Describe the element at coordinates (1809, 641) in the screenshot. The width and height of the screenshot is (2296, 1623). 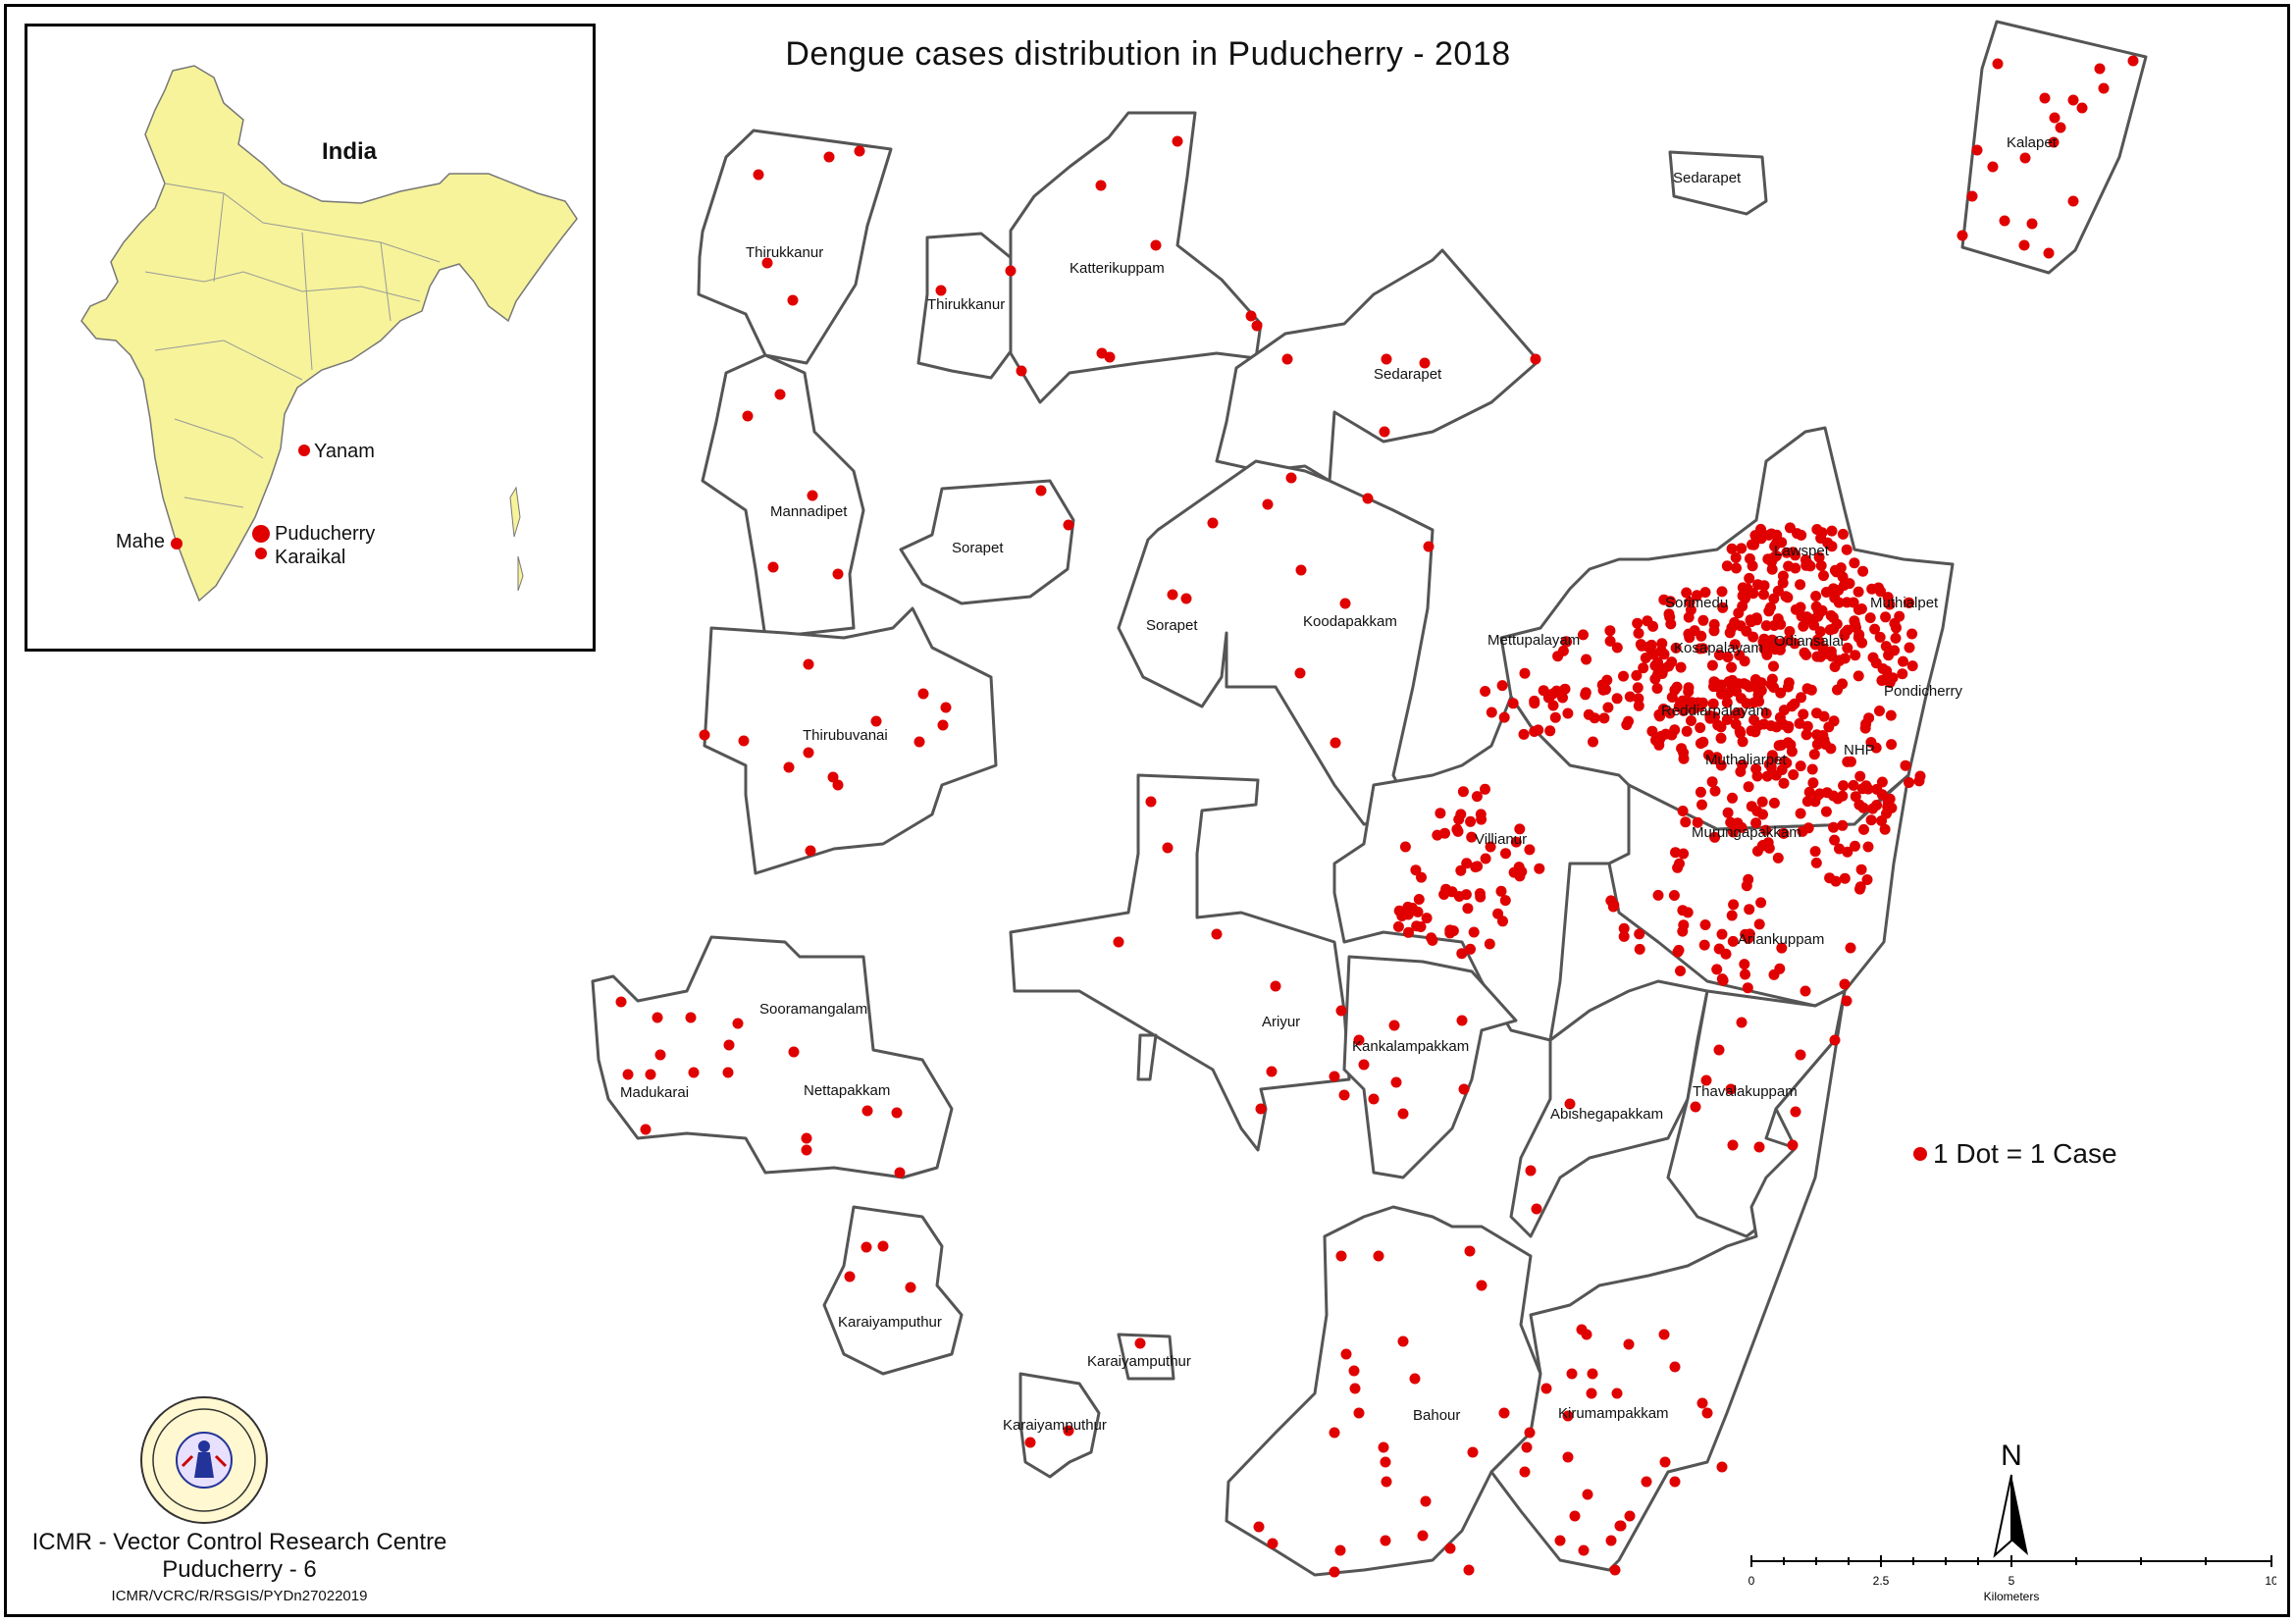
I see `region-label: Odiansalai` at that location.